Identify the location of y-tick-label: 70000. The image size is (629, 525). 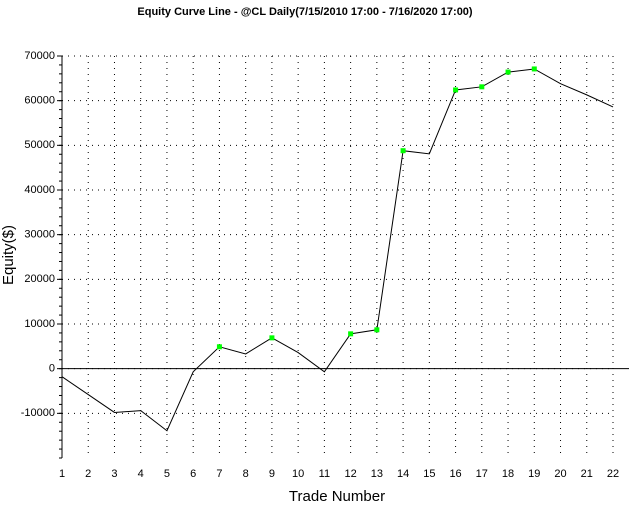
(39, 56).